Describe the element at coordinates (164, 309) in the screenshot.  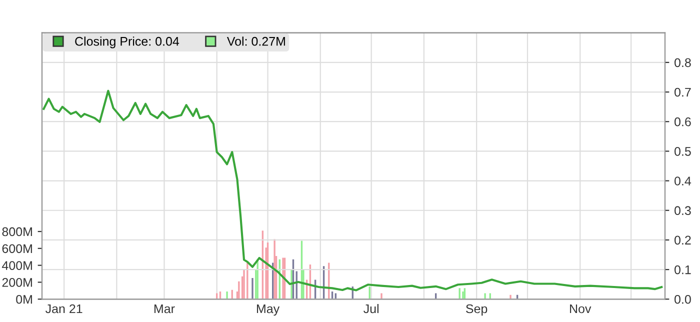
I see `x-tick-label: Mar` at that location.